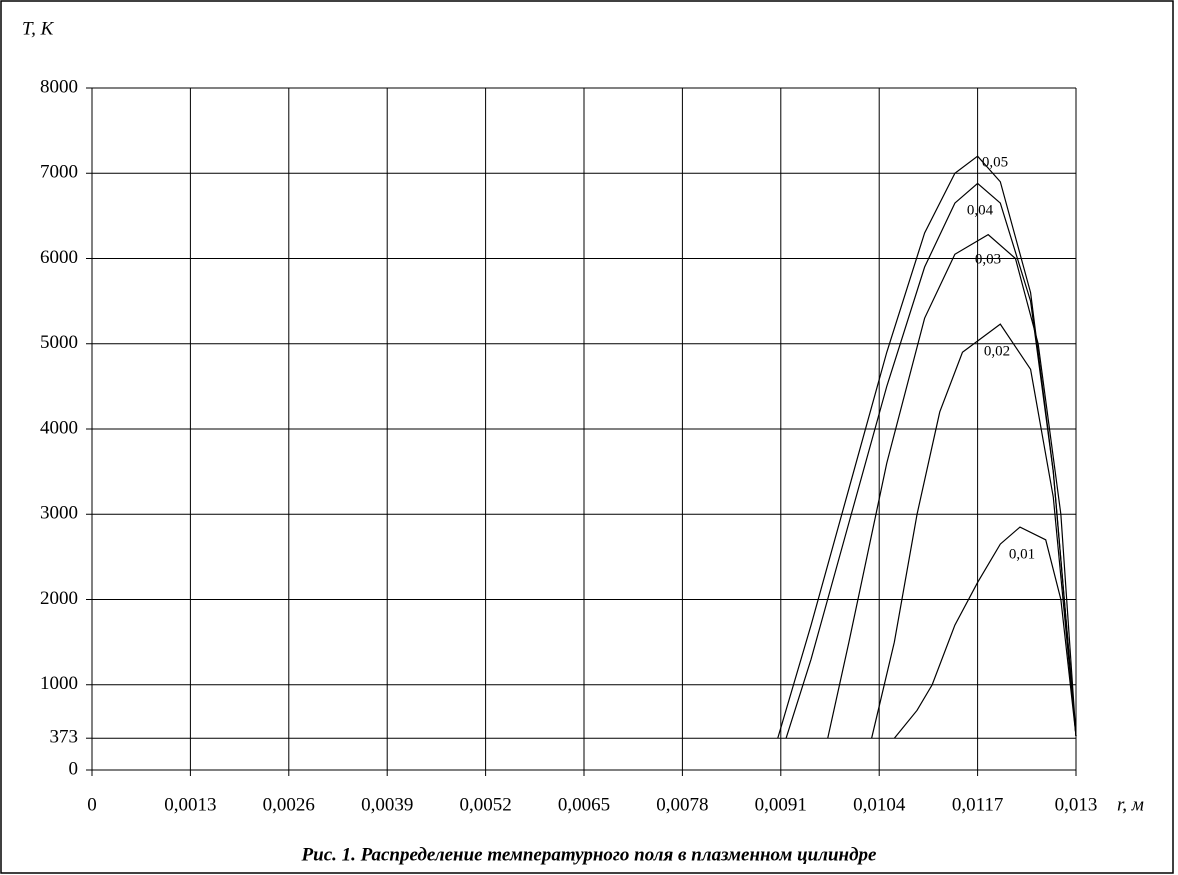 This screenshot has width=1178, height=875. Describe the element at coordinates (980, 210) in the screenshot. I see `series-label: 0,04` at that location.